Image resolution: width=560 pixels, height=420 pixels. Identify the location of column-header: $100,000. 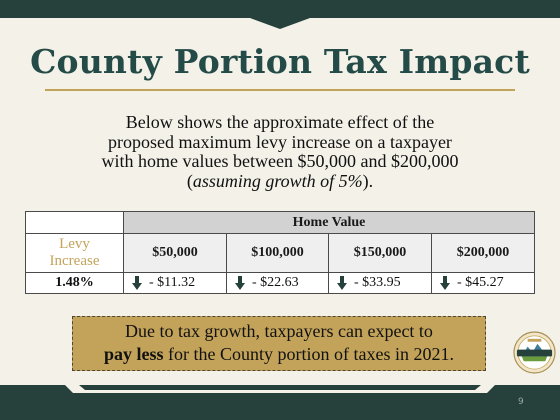
(277, 253).